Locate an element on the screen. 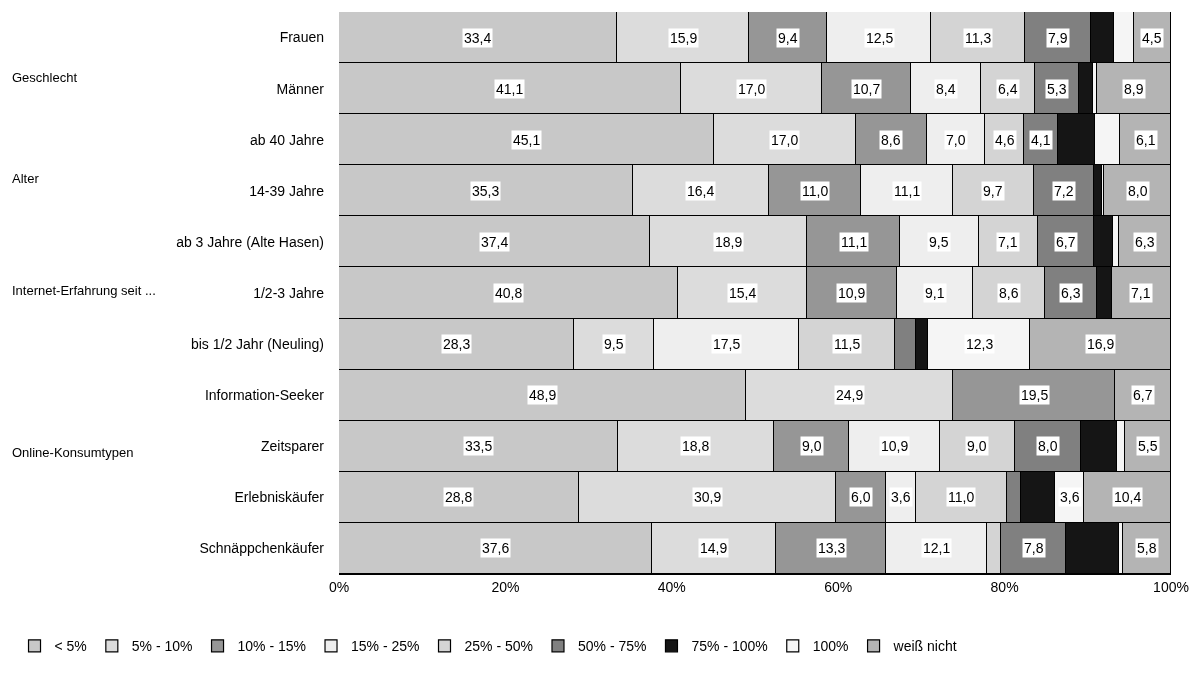 This screenshot has width=1203, height=674. data-label: 28,8 is located at coordinates (459, 497).